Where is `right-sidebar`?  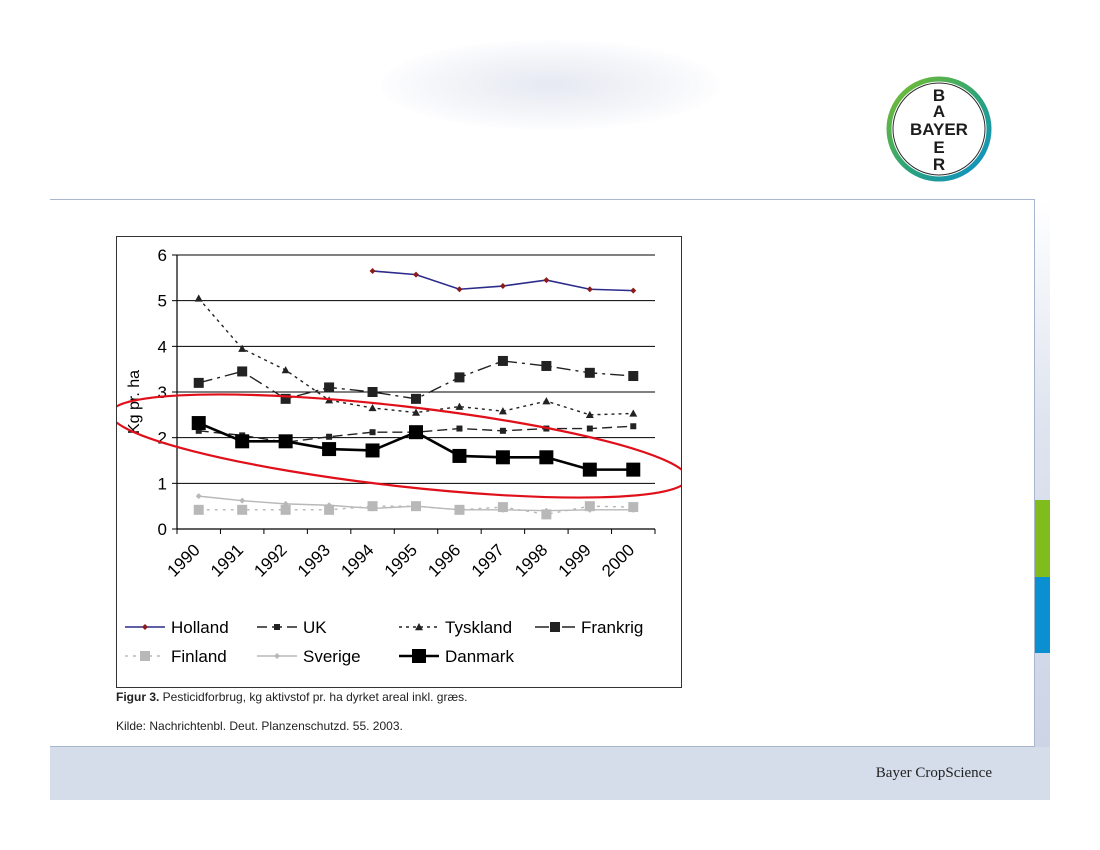 right-sidebar is located at coordinates (1042, 474).